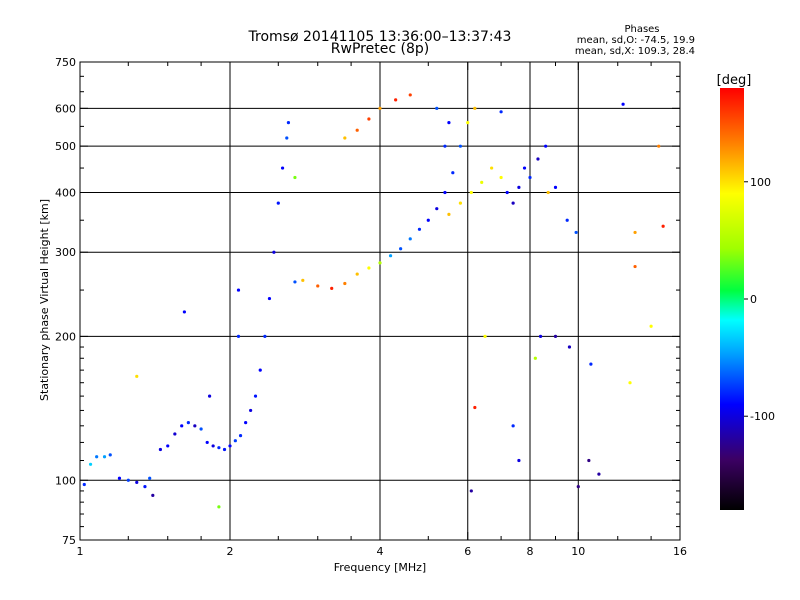 The height and width of the screenshot is (600, 800). What do you see at coordinates (753, 299) in the screenshot?
I see `colorbar-tick-label: 0` at bounding box center [753, 299].